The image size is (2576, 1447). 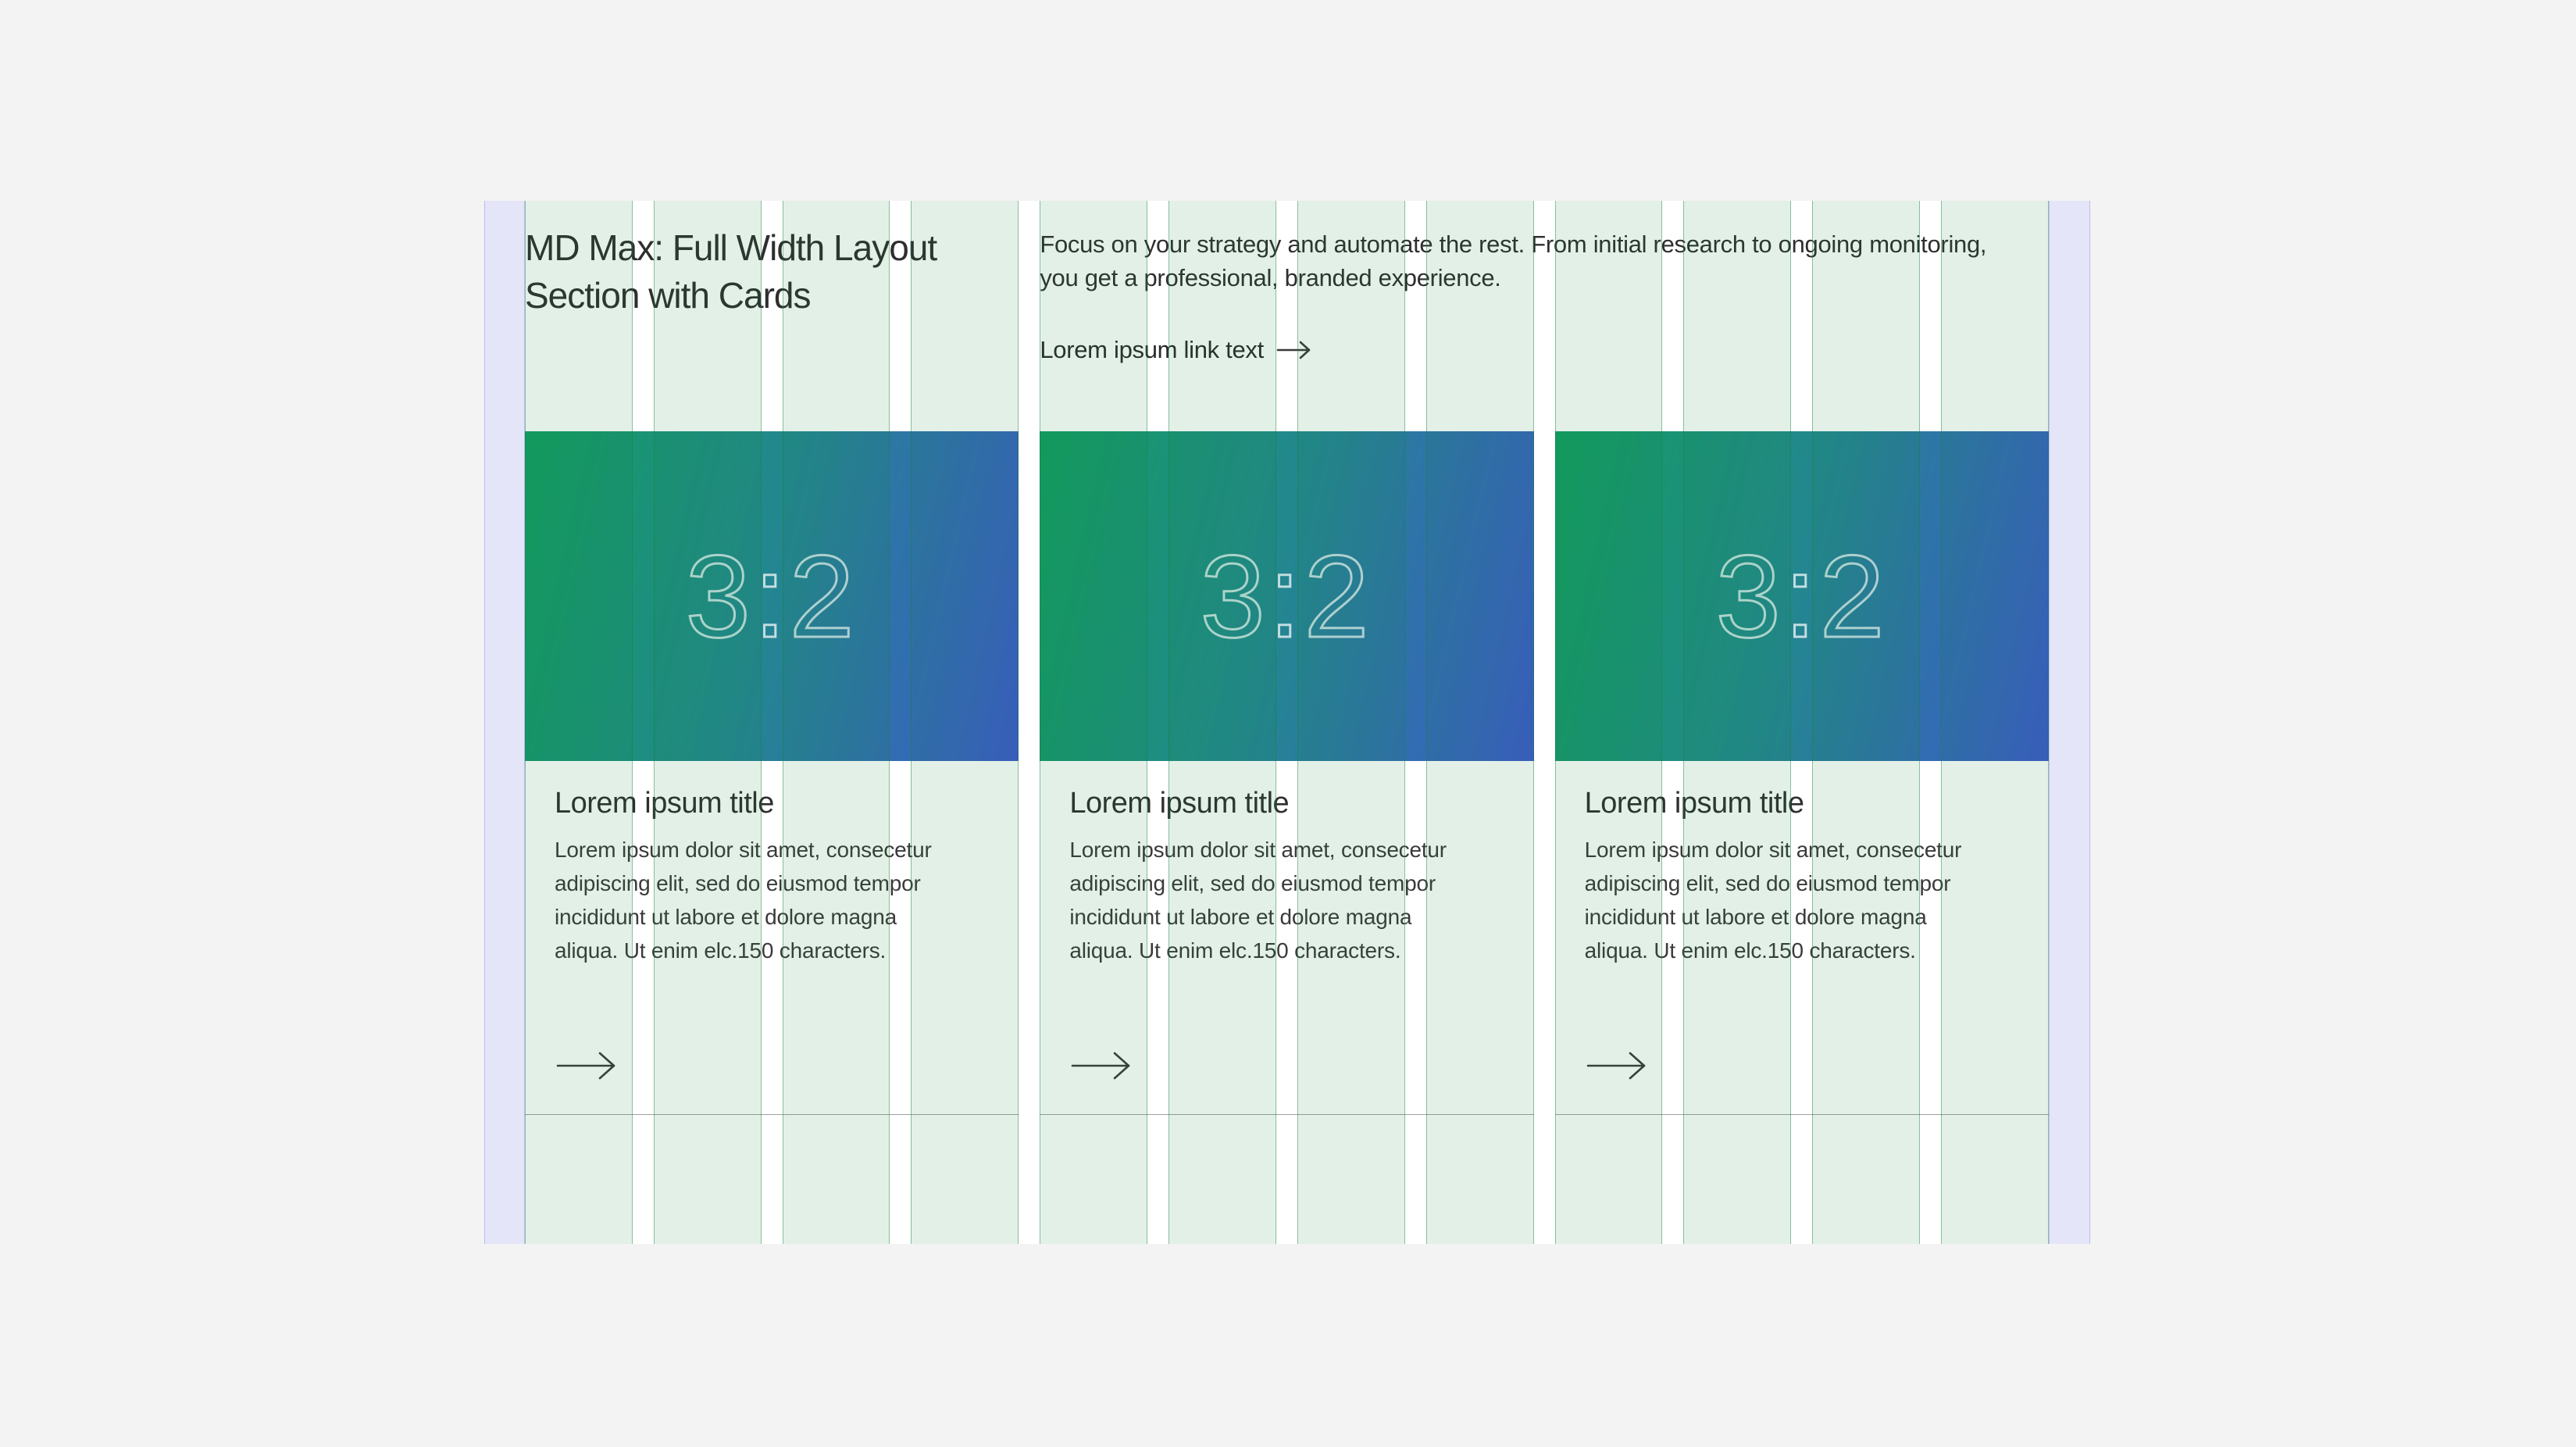 I want to click on section-link-label: Lorem ipsum link text, so click(x=1152, y=349).